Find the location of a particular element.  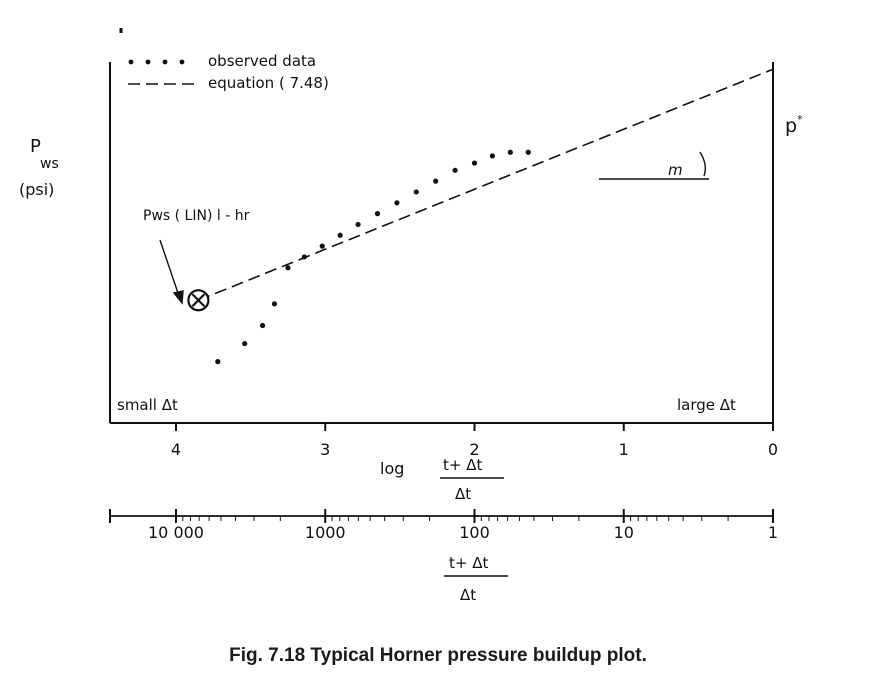

large-dt-label: large Δt is located at coordinates (706, 405).